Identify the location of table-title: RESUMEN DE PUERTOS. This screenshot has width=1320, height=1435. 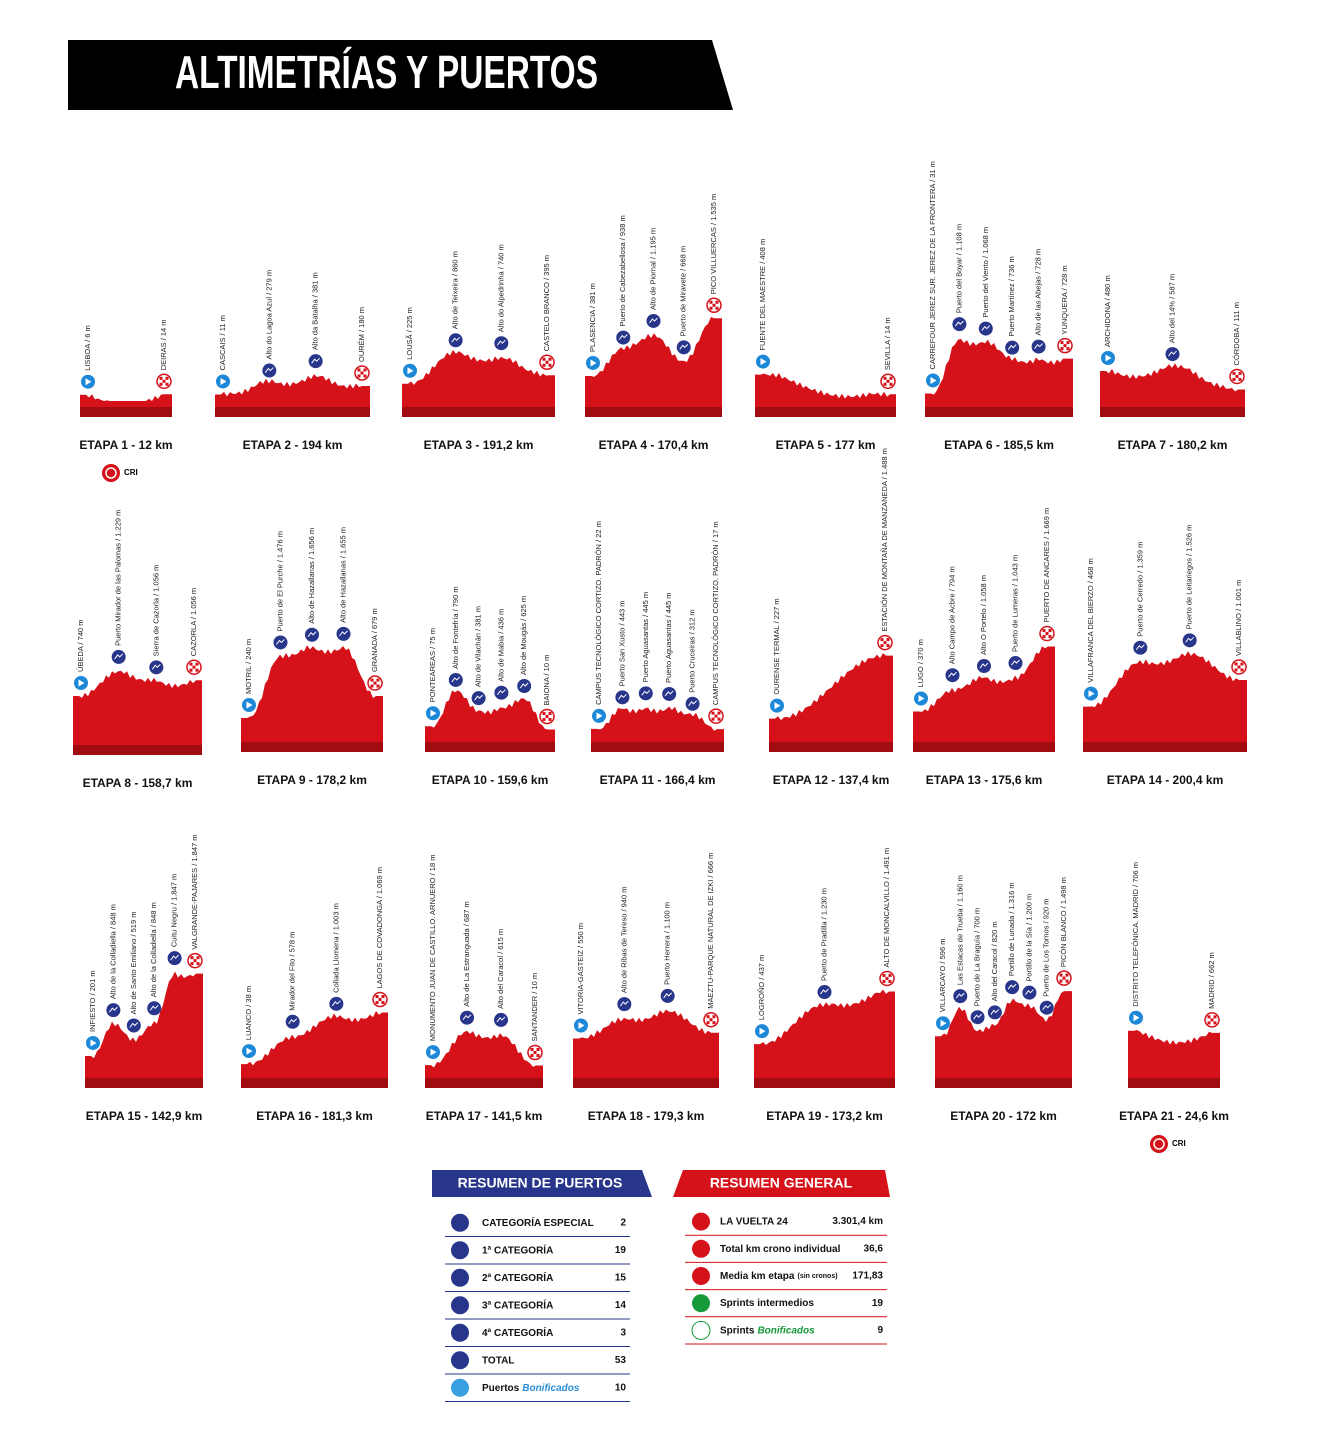
(540, 1183).